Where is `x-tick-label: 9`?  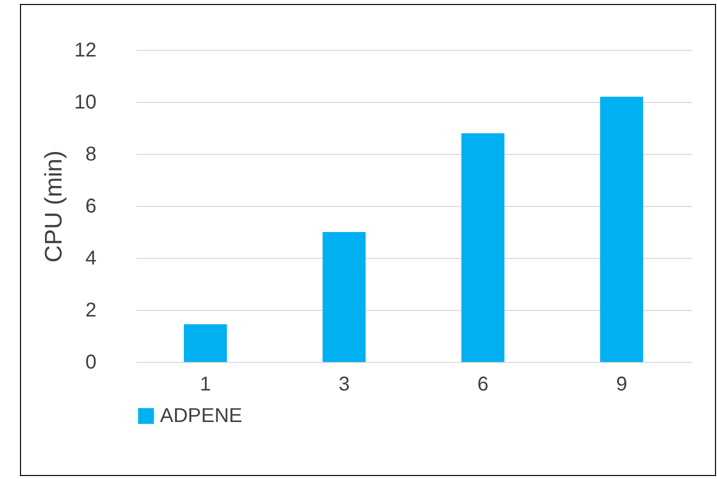
x-tick-label: 9 is located at coordinates (622, 385).